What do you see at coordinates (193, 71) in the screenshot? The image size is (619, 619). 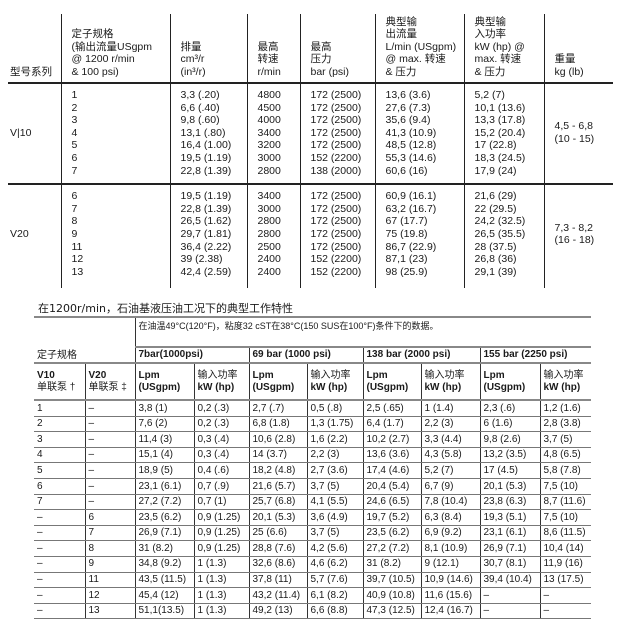 I see `text-line: (in³/r)` at bounding box center [193, 71].